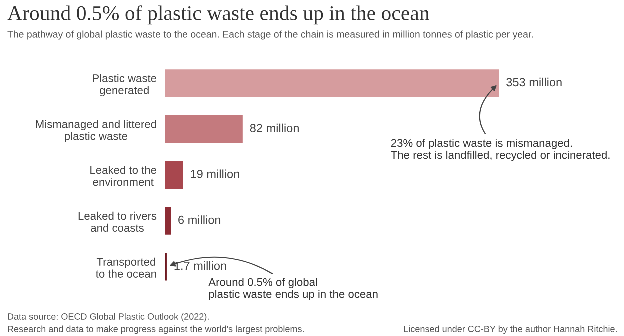  What do you see at coordinates (96, 131) in the screenshot?
I see `y-tick-label: Mismanaged and littered plastic waste` at bounding box center [96, 131].